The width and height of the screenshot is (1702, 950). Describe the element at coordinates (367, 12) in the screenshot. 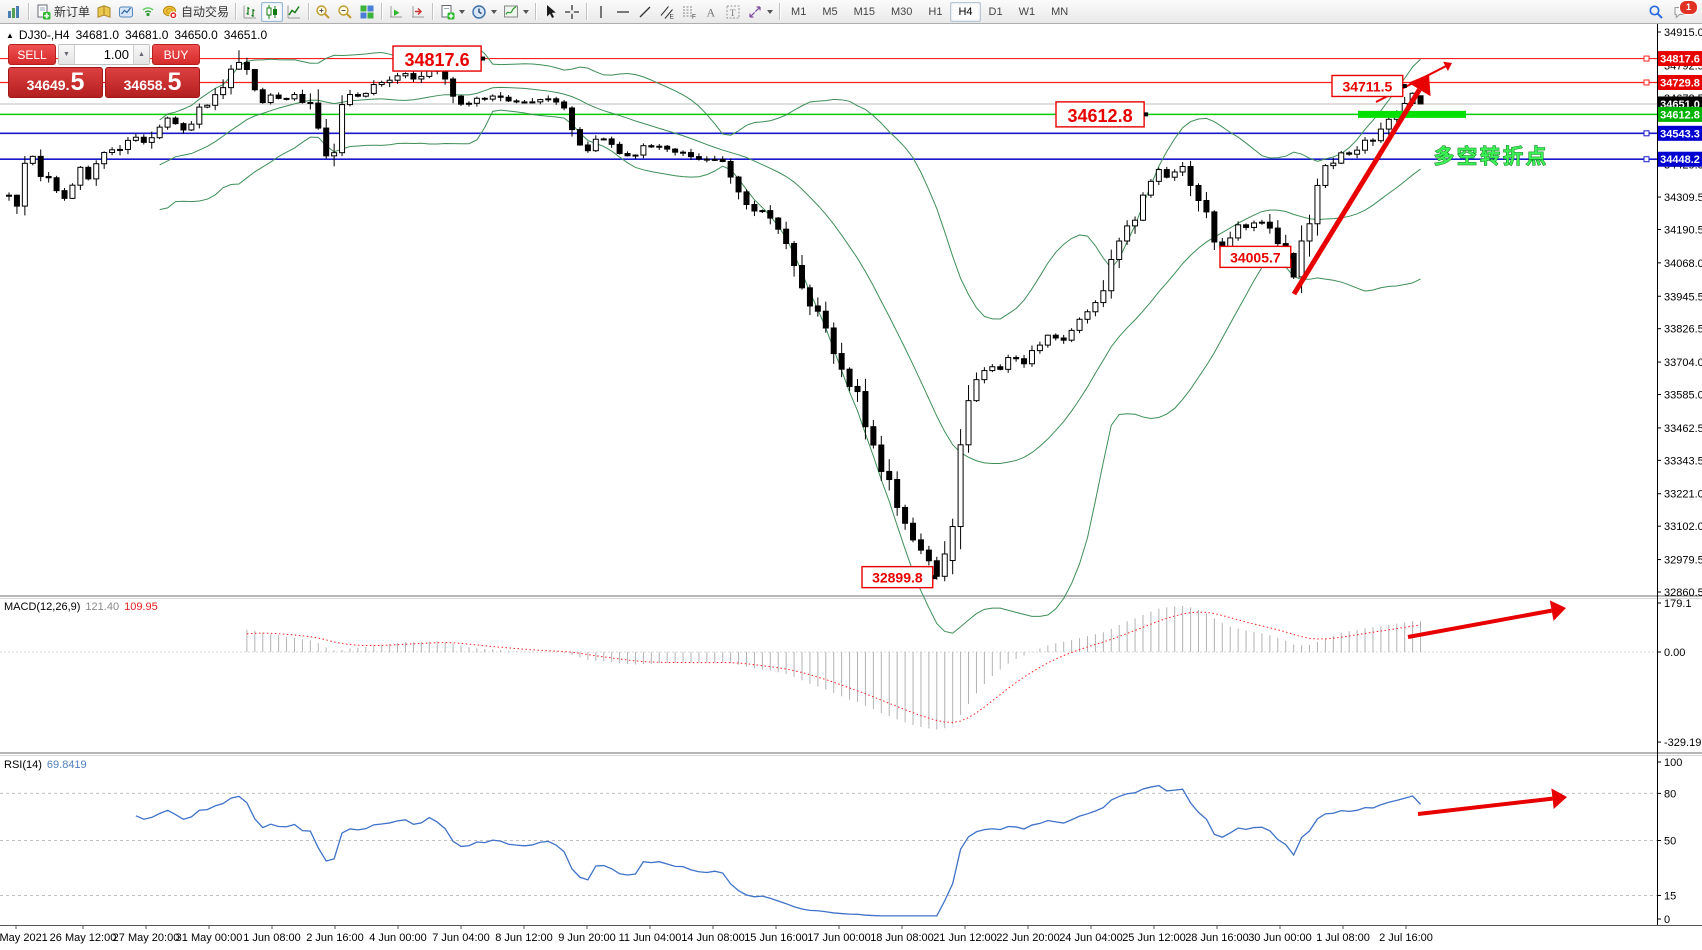

I see `tile-windows-button` at that location.